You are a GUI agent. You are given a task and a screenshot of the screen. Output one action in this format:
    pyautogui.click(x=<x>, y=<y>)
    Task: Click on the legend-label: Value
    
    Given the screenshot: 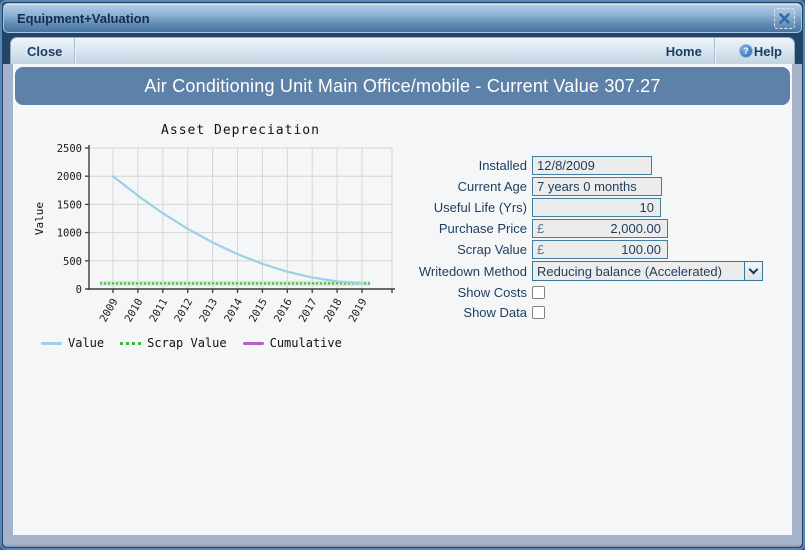 What is the action you would take?
    pyautogui.click(x=86, y=343)
    